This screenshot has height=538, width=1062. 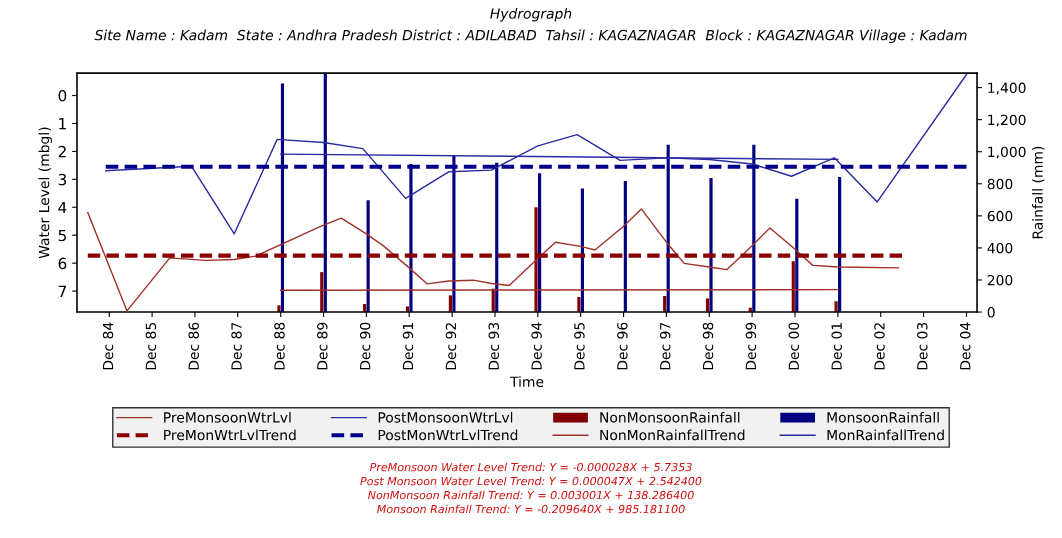 I want to click on x-tick-label: Dec 85, so click(x=151, y=346).